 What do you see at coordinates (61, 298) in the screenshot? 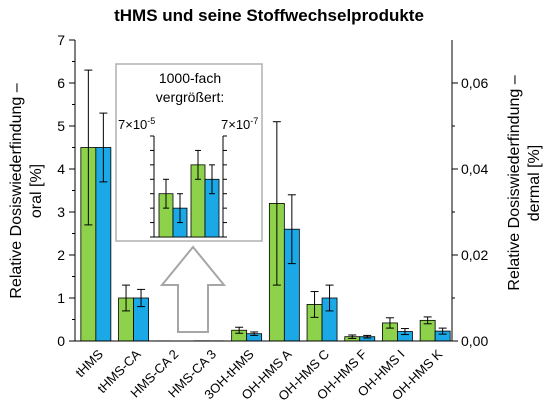
I see `y-tick-label-left: 1` at bounding box center [61, 298].